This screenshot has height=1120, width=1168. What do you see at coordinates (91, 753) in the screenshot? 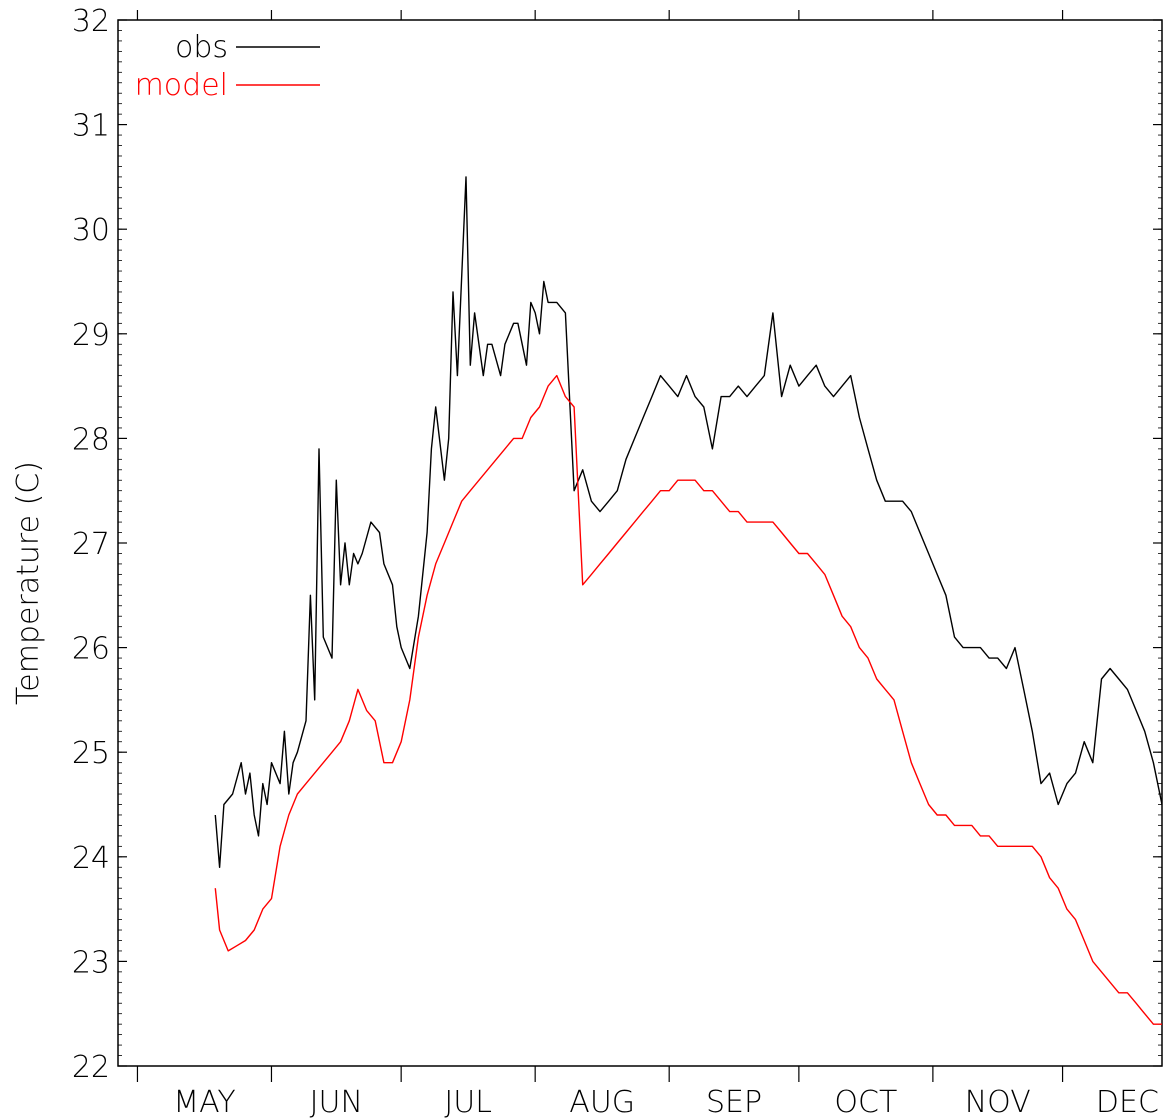
I see `y-tick-label: 25` at bounding box center [91, 753].